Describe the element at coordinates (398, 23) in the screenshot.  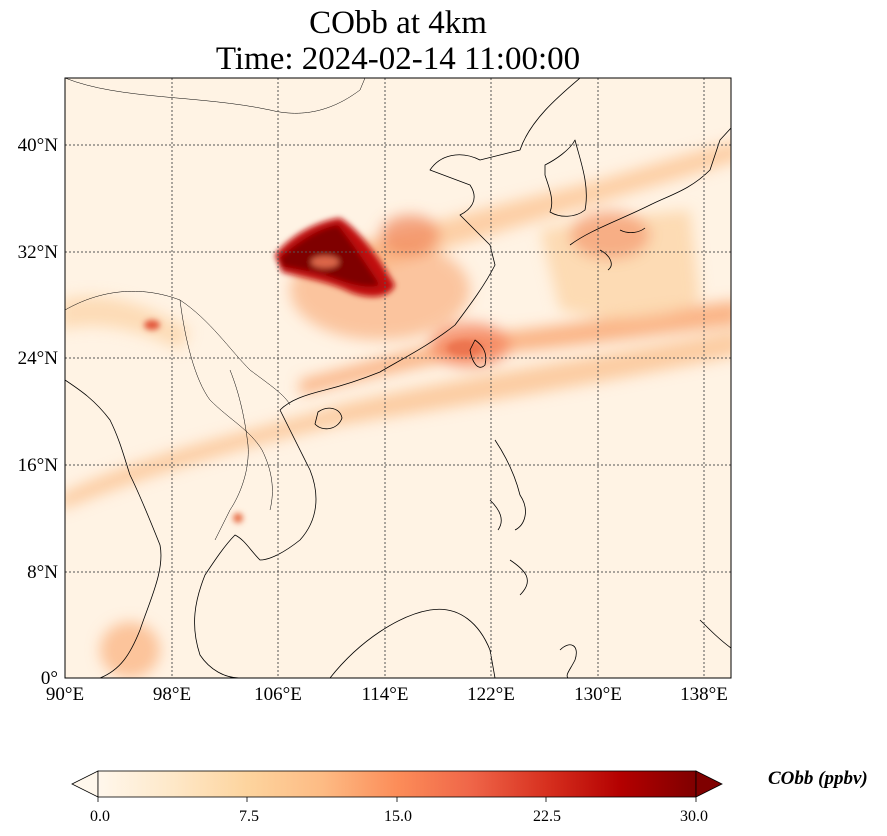
I see `map-title-line1: CObb at 4km` at that location.